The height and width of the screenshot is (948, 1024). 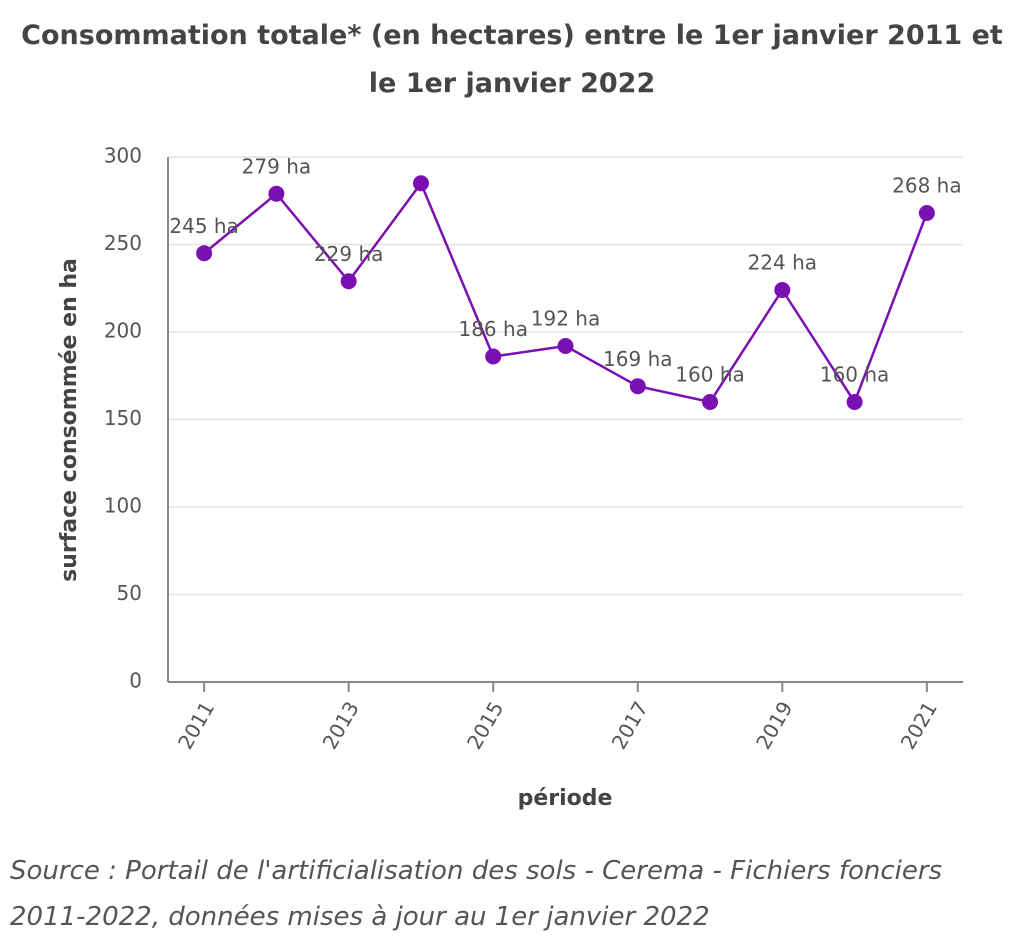 I want to click on data-label: 245 ha, so click(x=203, y=226).